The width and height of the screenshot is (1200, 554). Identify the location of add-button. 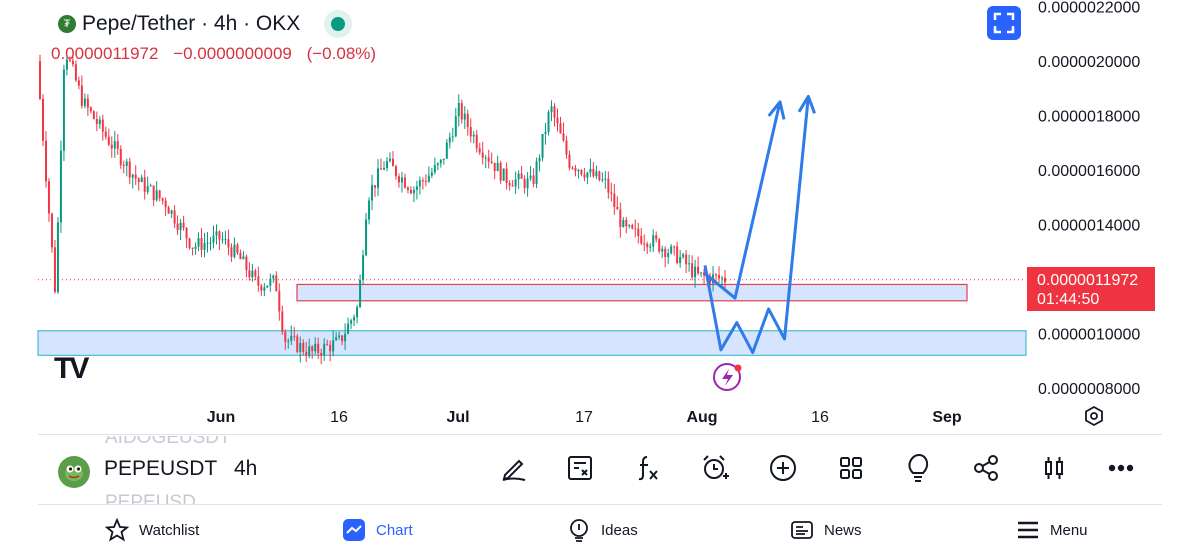
(783, 468).